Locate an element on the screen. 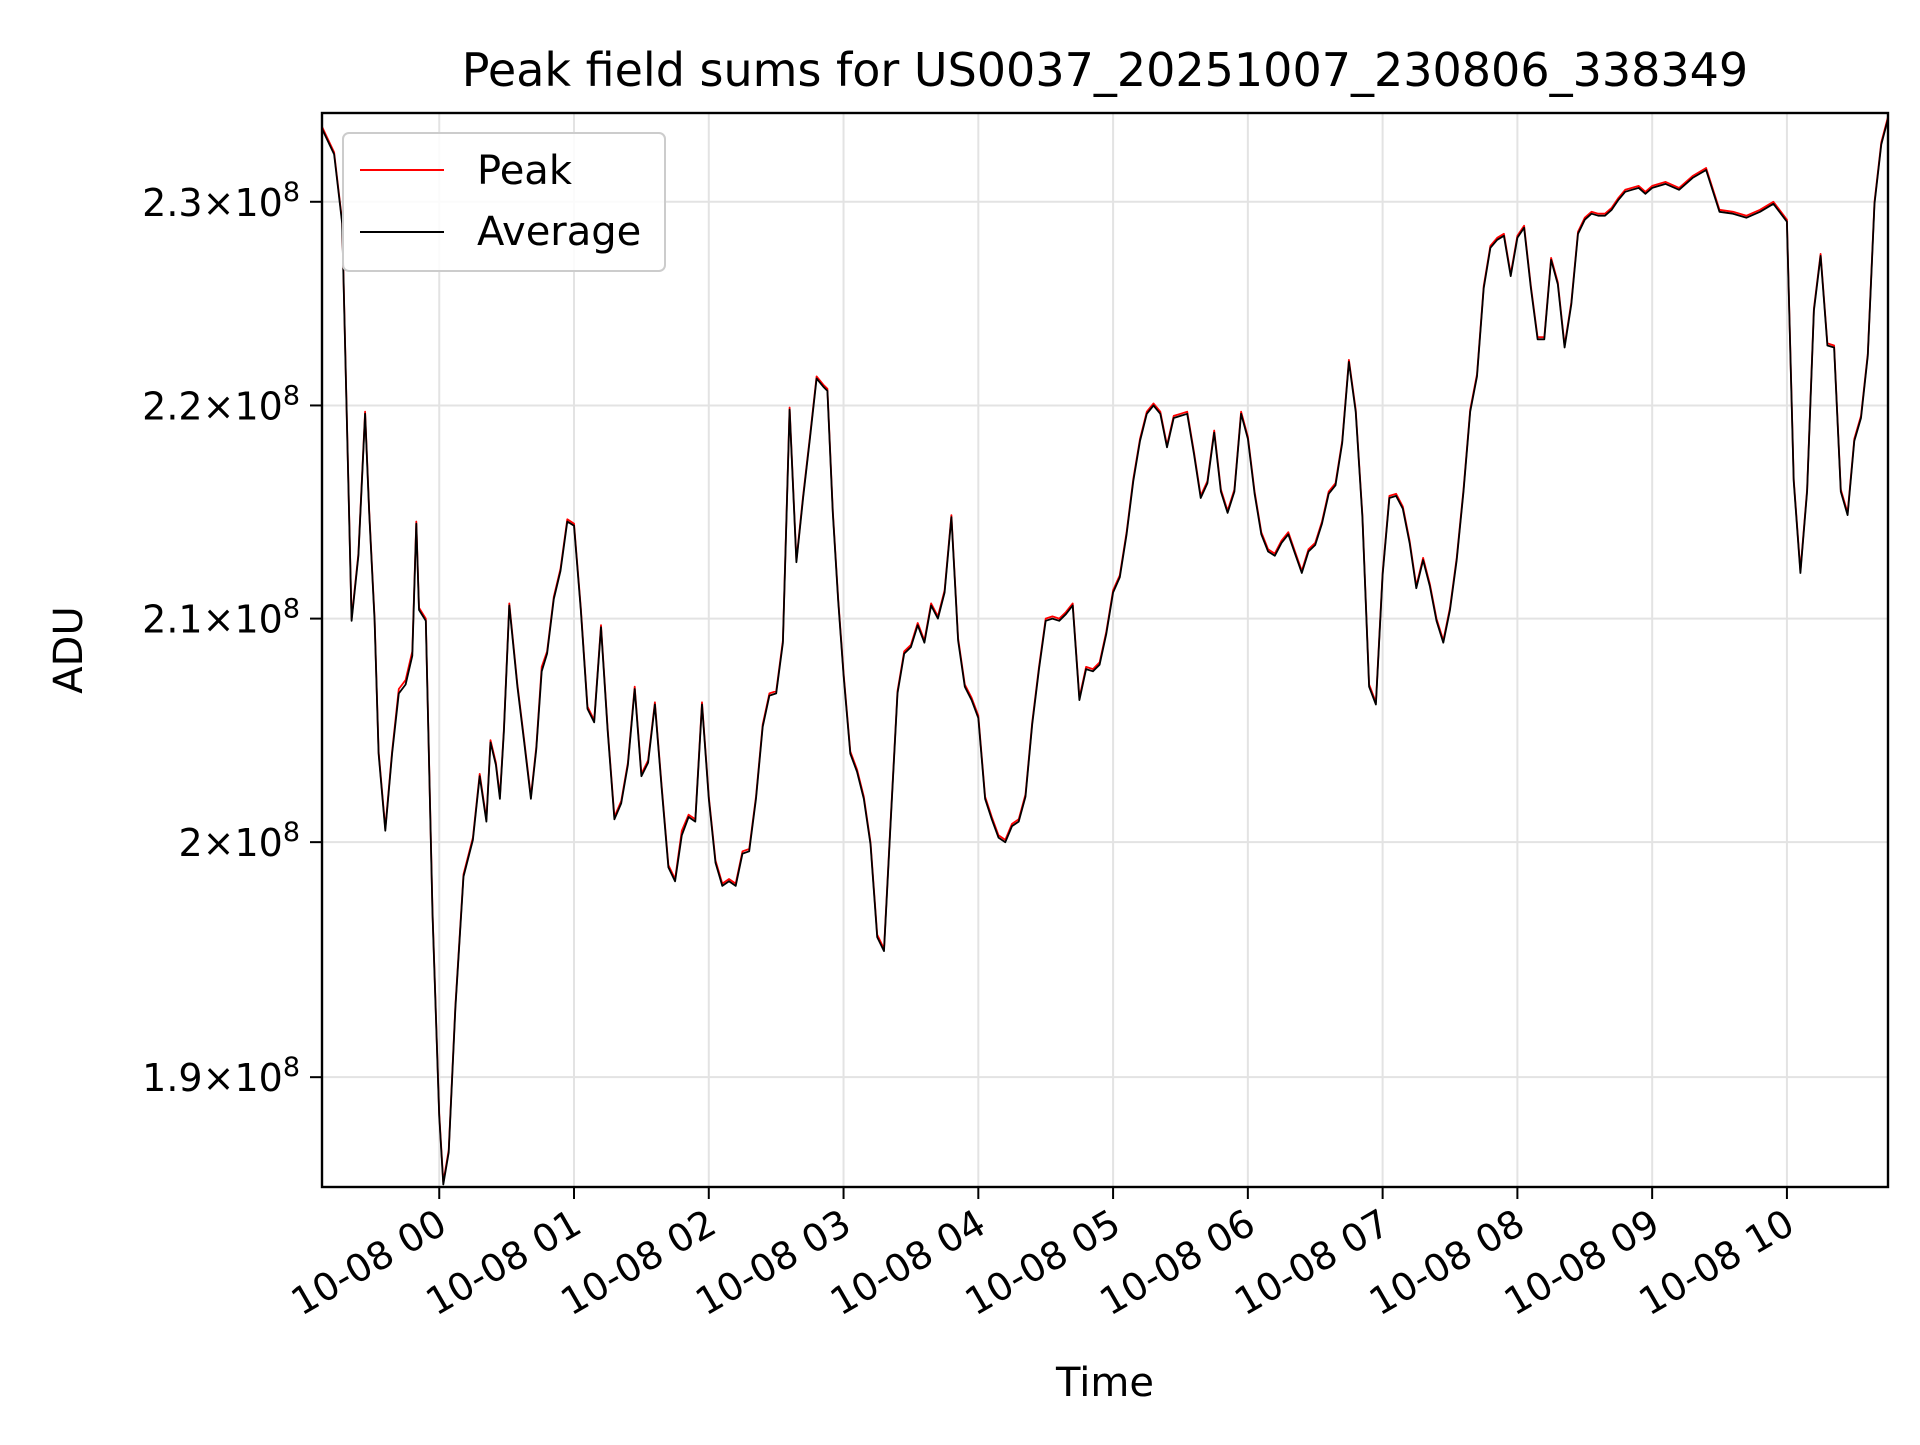 This screenshot has width=1920, height=1445. y-tick-label: 2.3×108 is located at coordinates (221, 201).